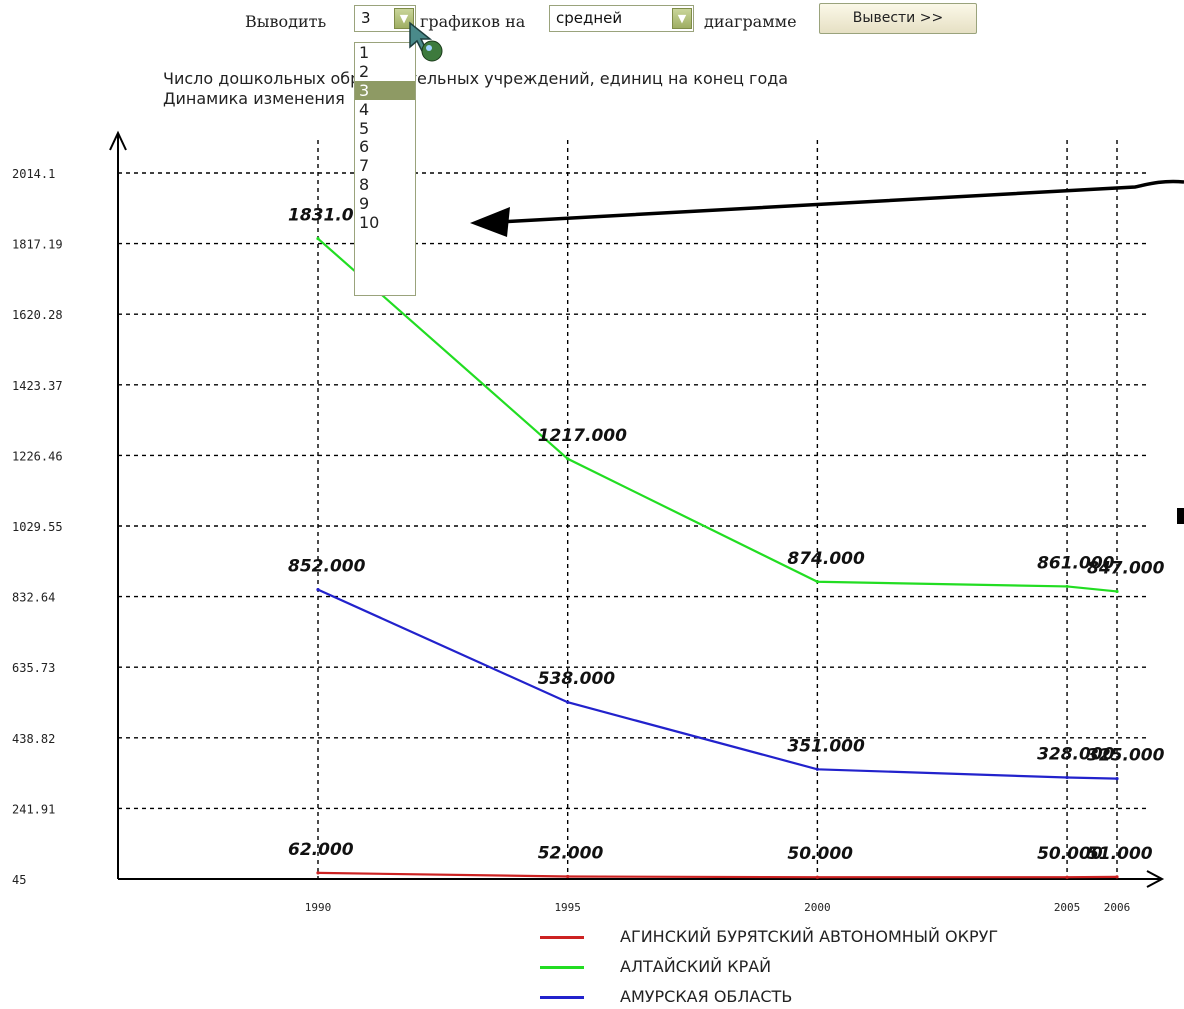 The width and height of the screenshot is (1184, 1009). I want to click on legend-label: АЛТАЙСКИЙ КРАЙ, so click(696, 966).